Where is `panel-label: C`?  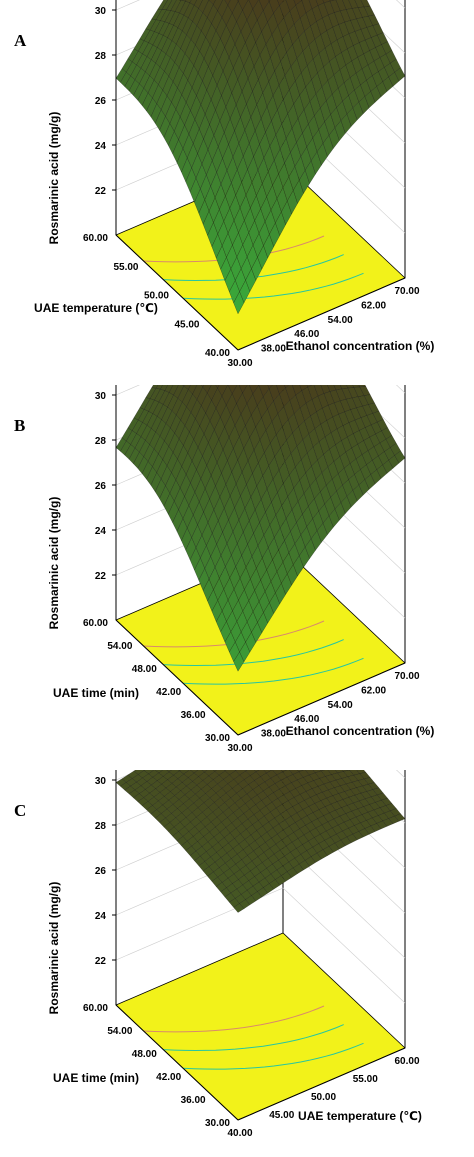
panel-label: C is located at coordinates (20, 810).